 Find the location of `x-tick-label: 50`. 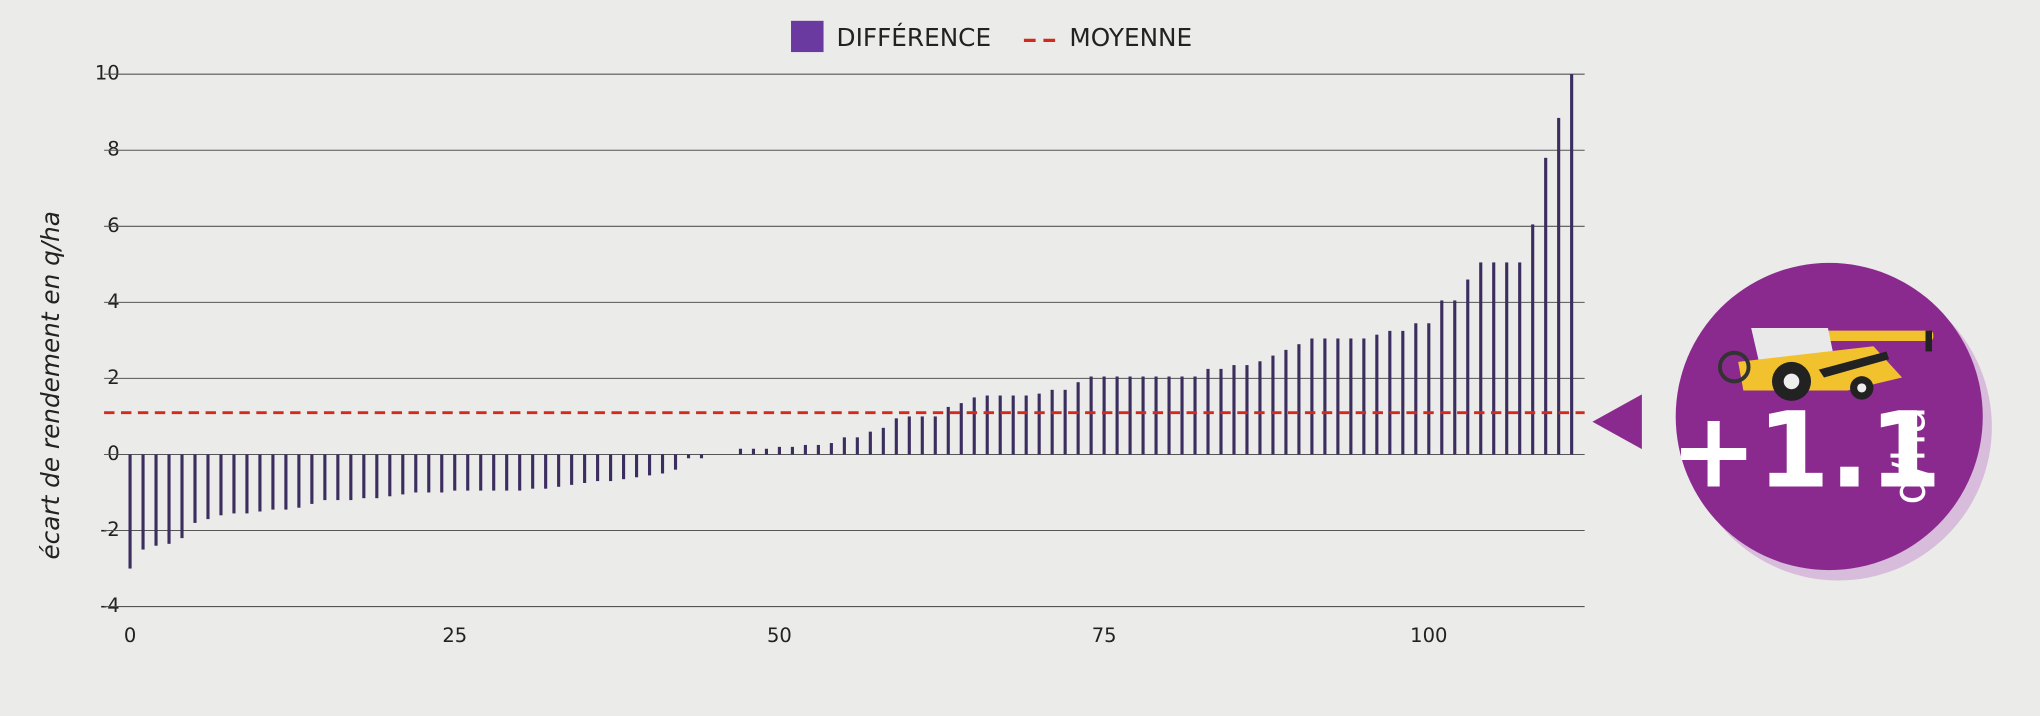

x-tick-label: 50 is located at coordinates (779, 635).